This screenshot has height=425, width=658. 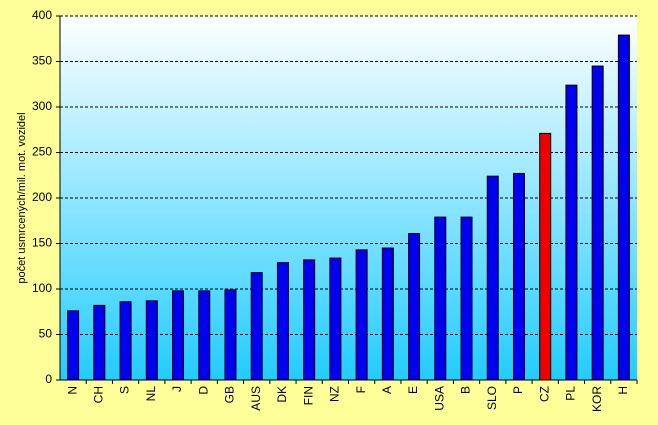 I want to click on y-tick-label: 300, so click(x=42, y=106).